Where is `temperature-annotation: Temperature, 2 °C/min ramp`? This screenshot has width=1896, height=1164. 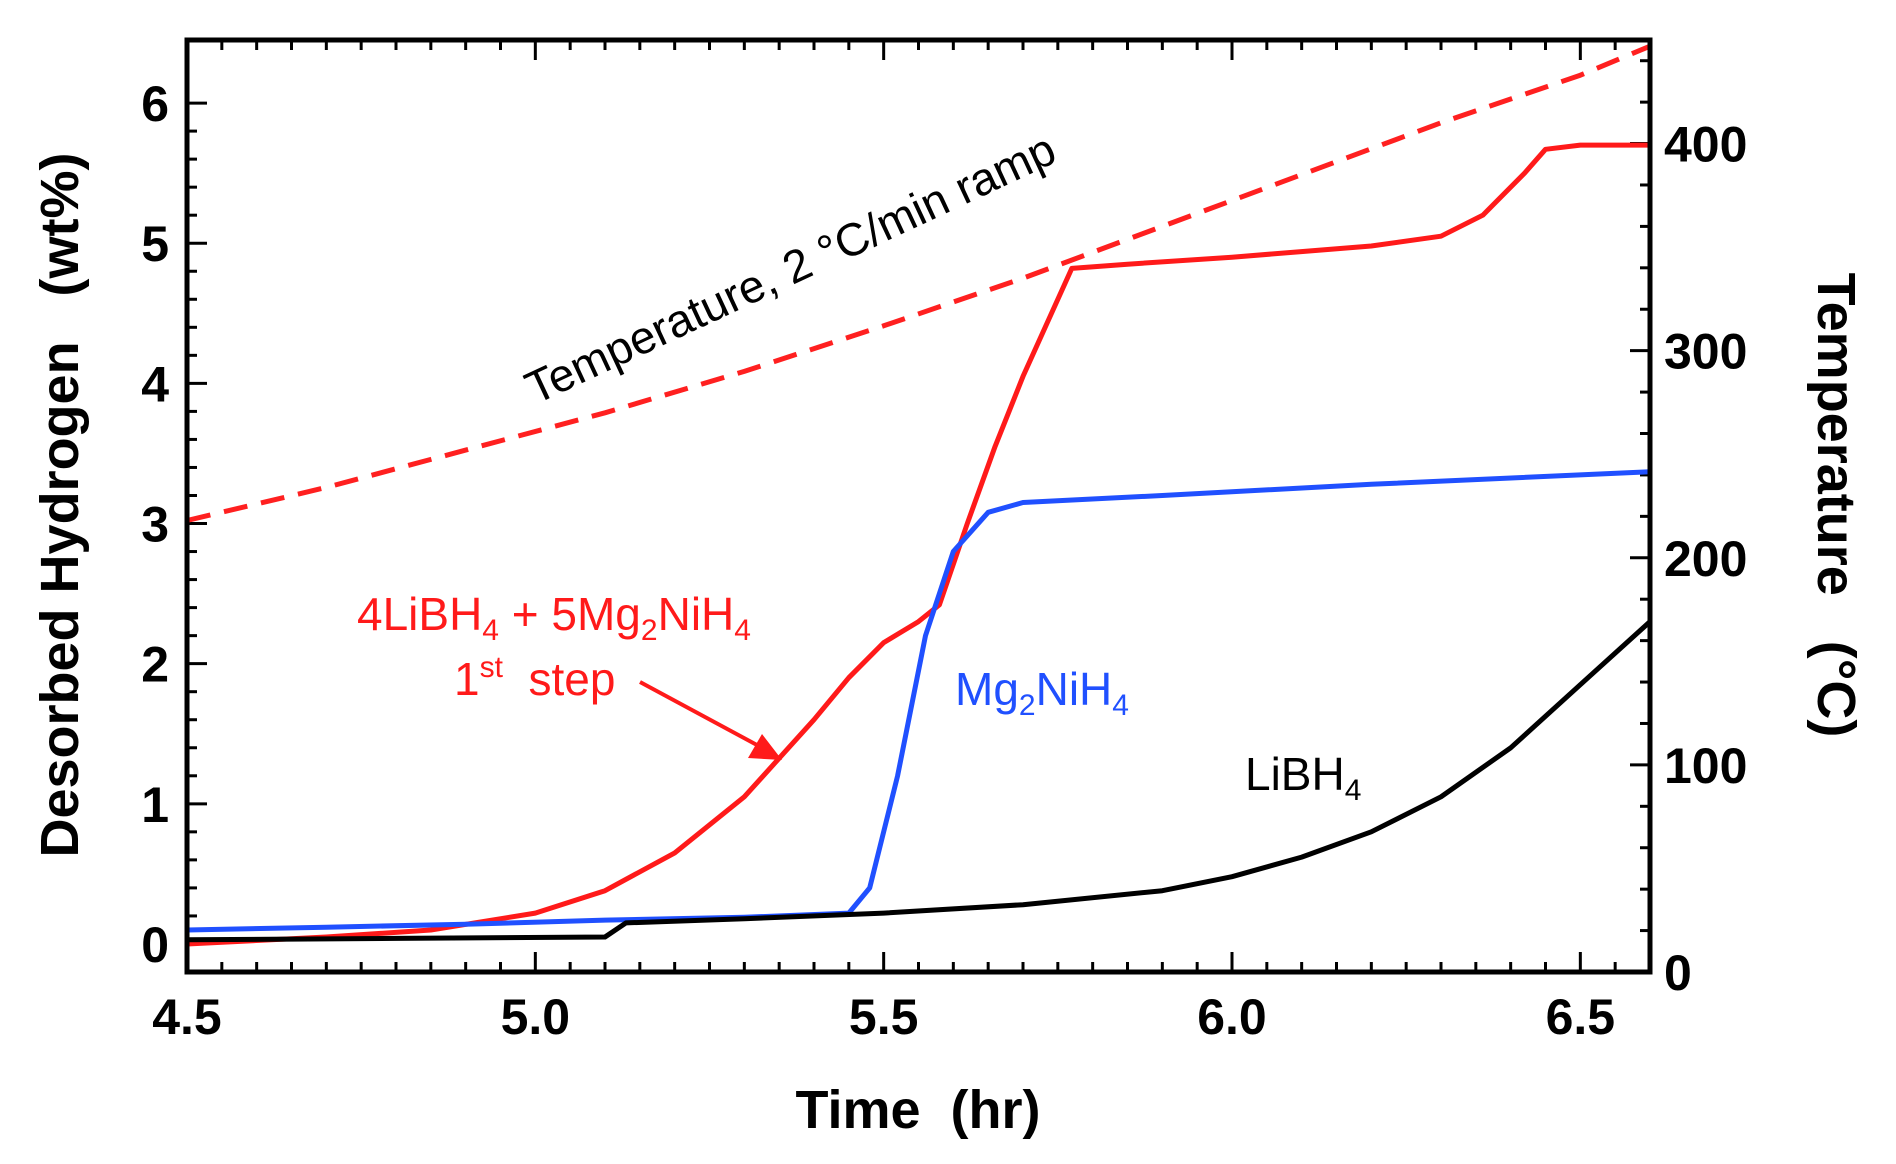
temperature-annotation: Temperature, 2 °C/min ramp is located at coordinates (790, 269).